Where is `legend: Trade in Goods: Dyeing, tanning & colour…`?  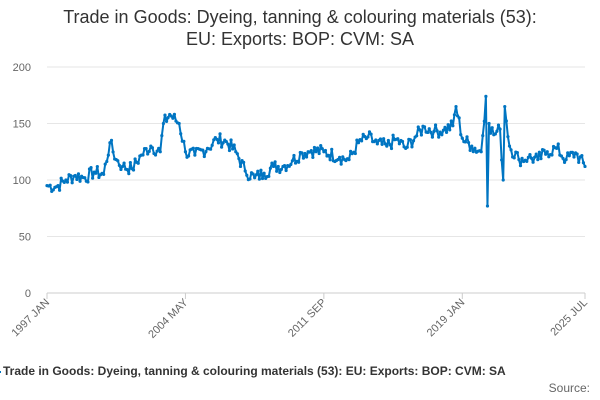 legend: Trade in Goods: Dyeing, tanning & colour… is located at coordinates (300, 372).